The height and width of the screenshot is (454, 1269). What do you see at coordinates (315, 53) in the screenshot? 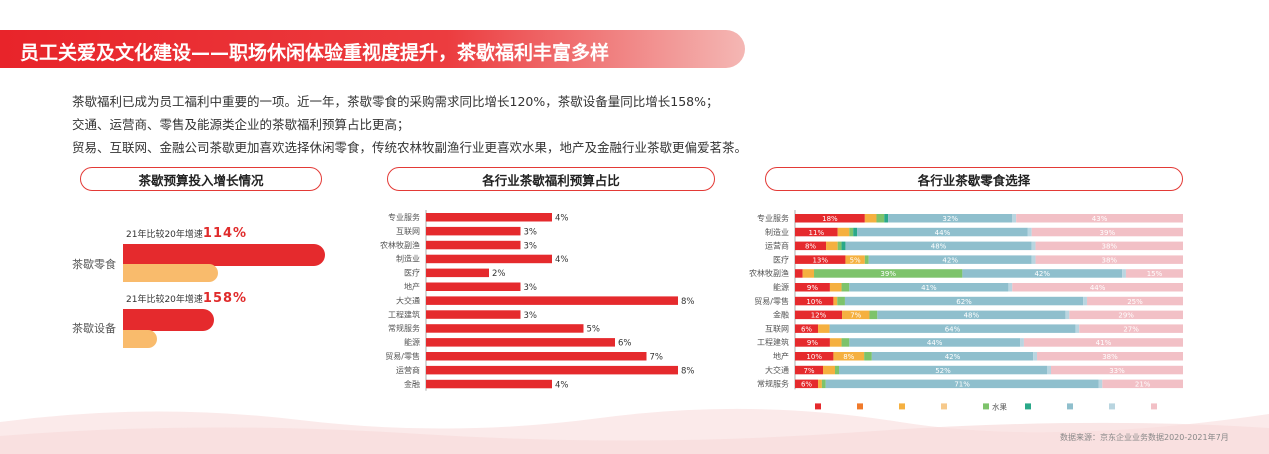
I see `page-title: 员工关爱及文化建设——职场休闲体验重视度提升，茶歇福利丰富多样` at bounding box center [315, 53].